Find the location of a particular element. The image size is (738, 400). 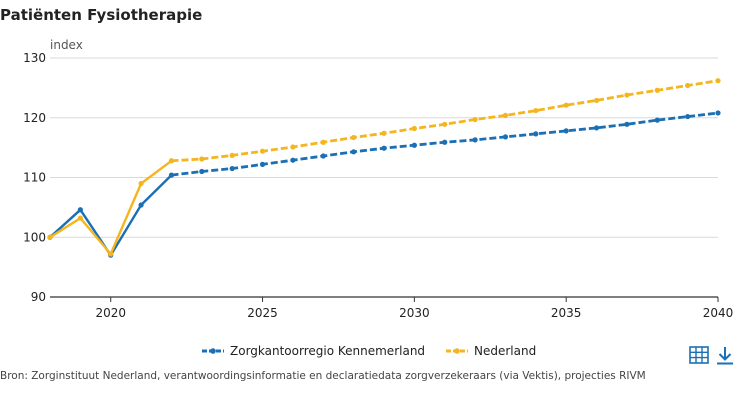

download-icon is located at coordinates (725, 356).